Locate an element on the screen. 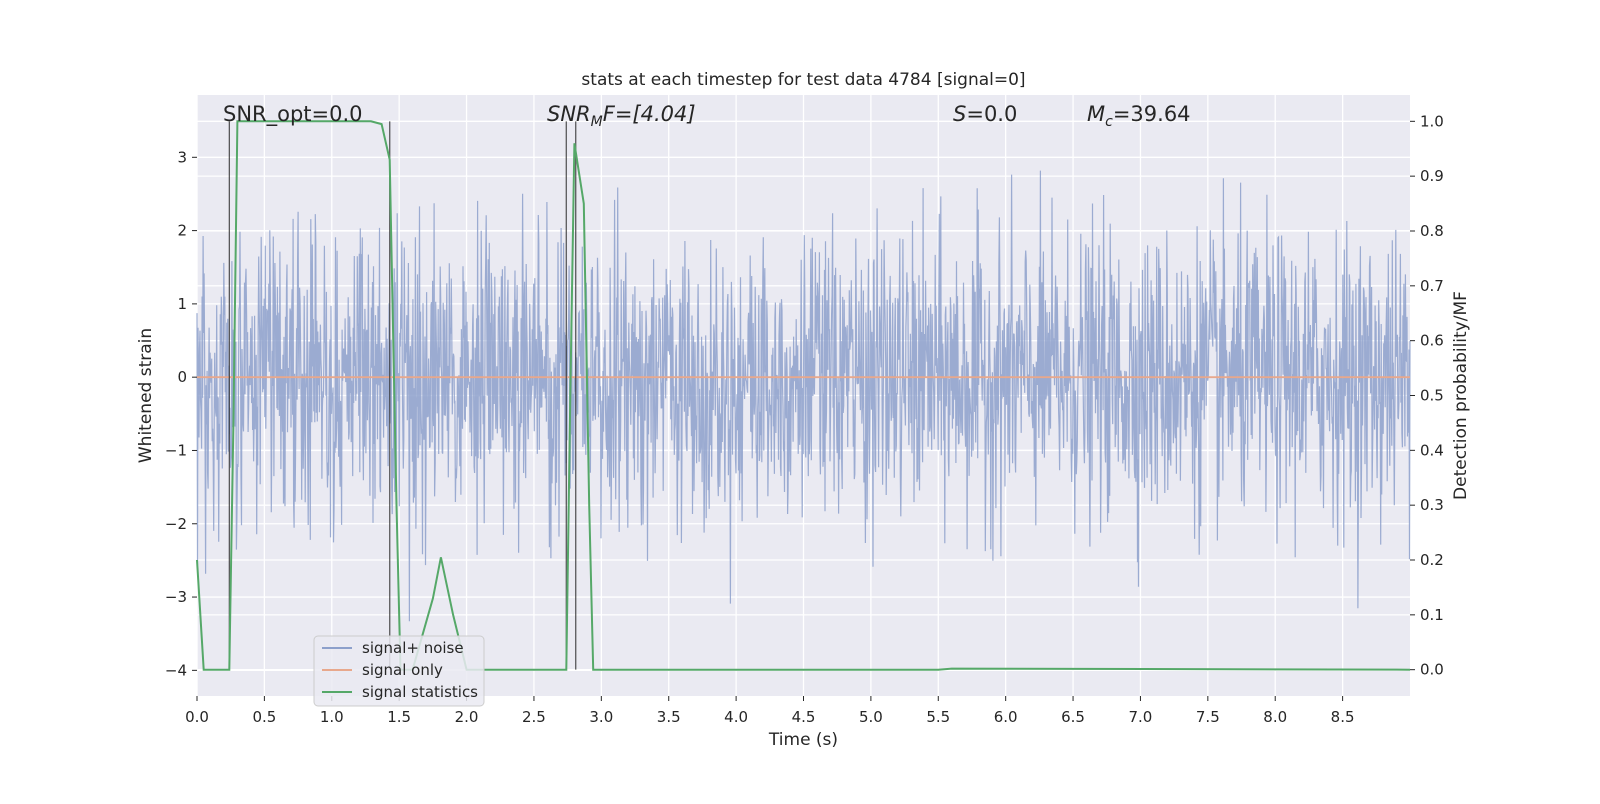 The width and height of the screenshot is (1600, 804). x-tick-label: 5.5 is located at coordinates (938, 717).